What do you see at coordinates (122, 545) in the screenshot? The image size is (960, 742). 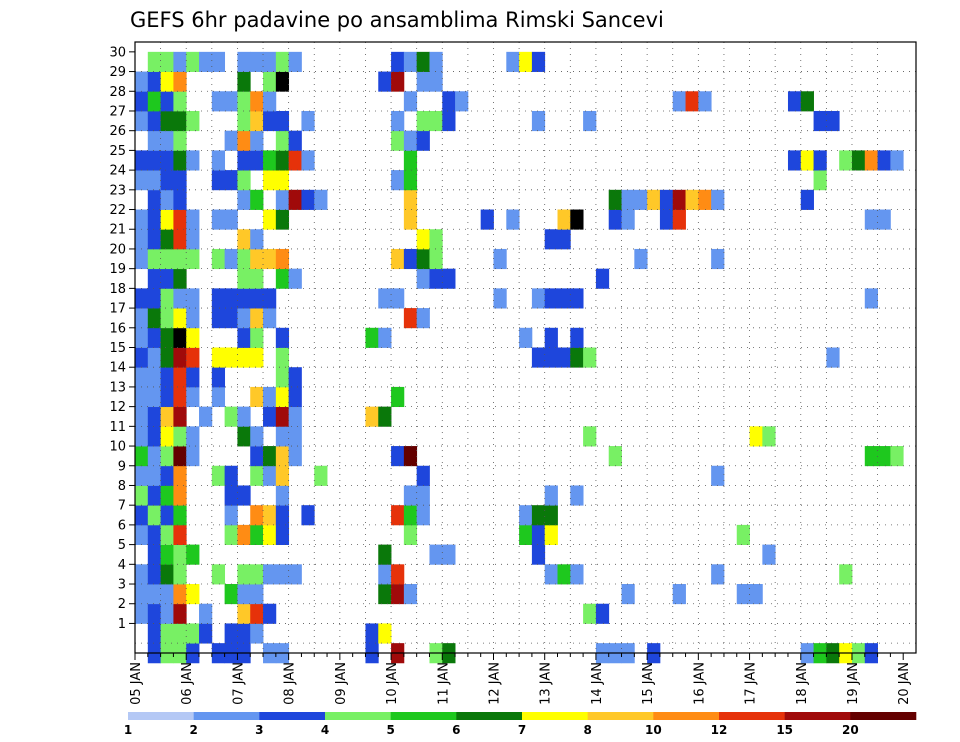 I see `y-tick-label: 5` at bounding box center [122, 545].